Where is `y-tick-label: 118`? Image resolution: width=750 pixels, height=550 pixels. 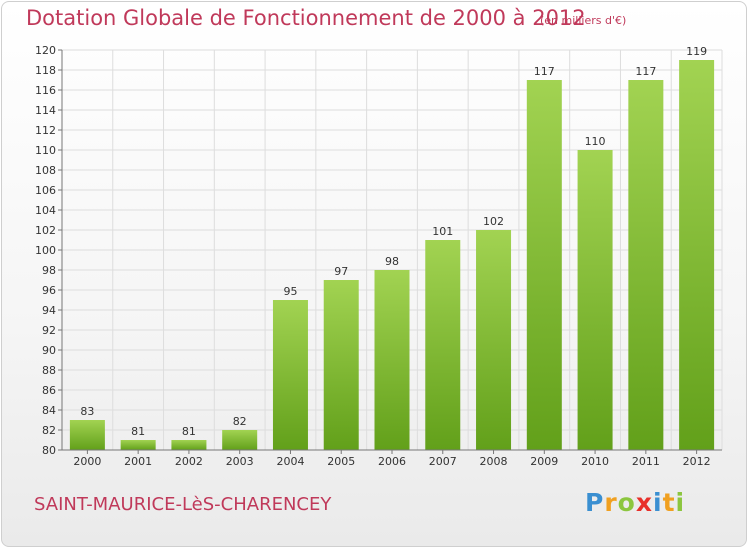
y-tick-label: 118 is located at coordinates (45, 70).